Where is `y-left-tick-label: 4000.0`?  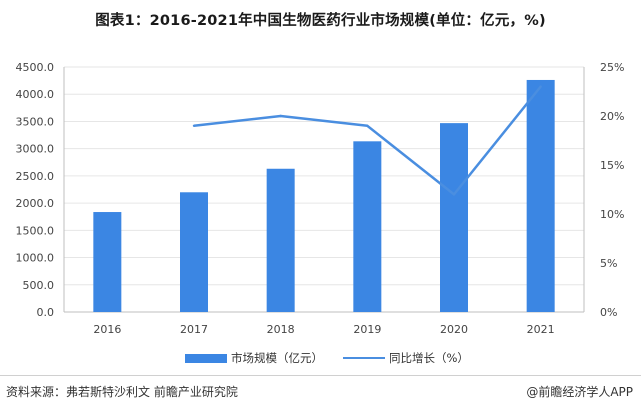 y-left-tick-label: 4000.0 is located at coordinates (35, 94).